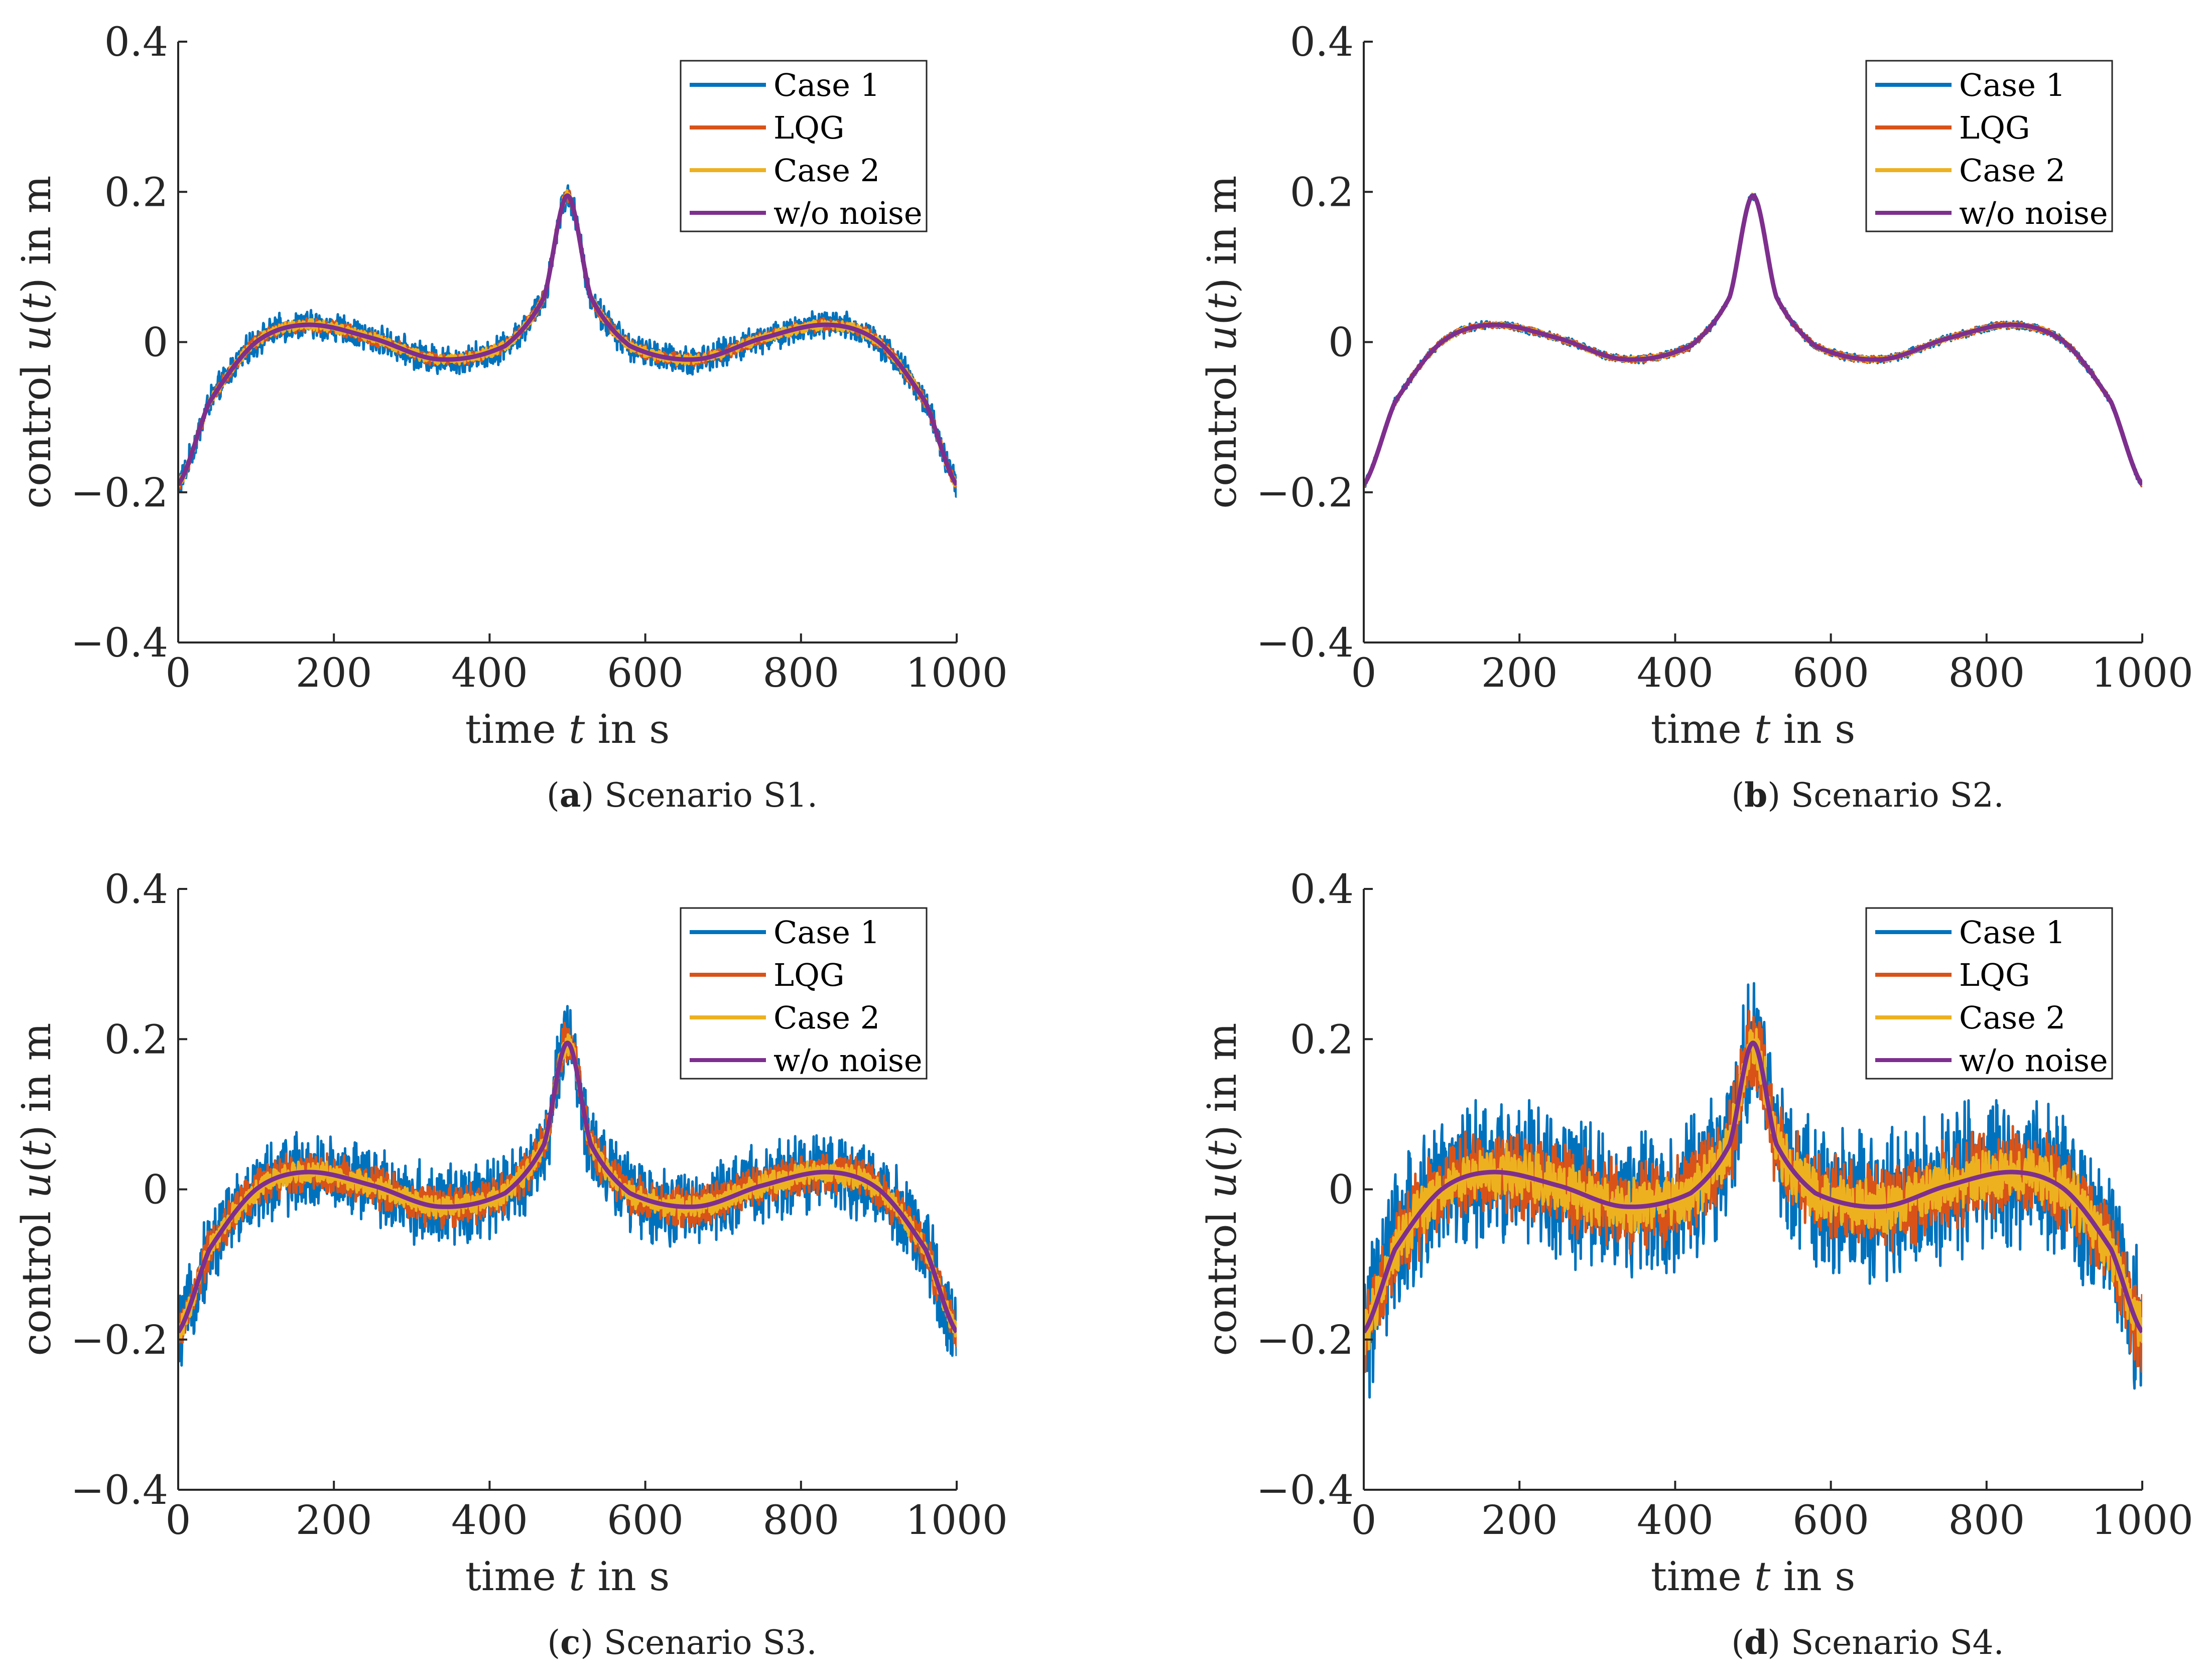 The width and height of the screenshot is (2203, 1680). I want to click on caption-letter: b, so click(1756, 795).